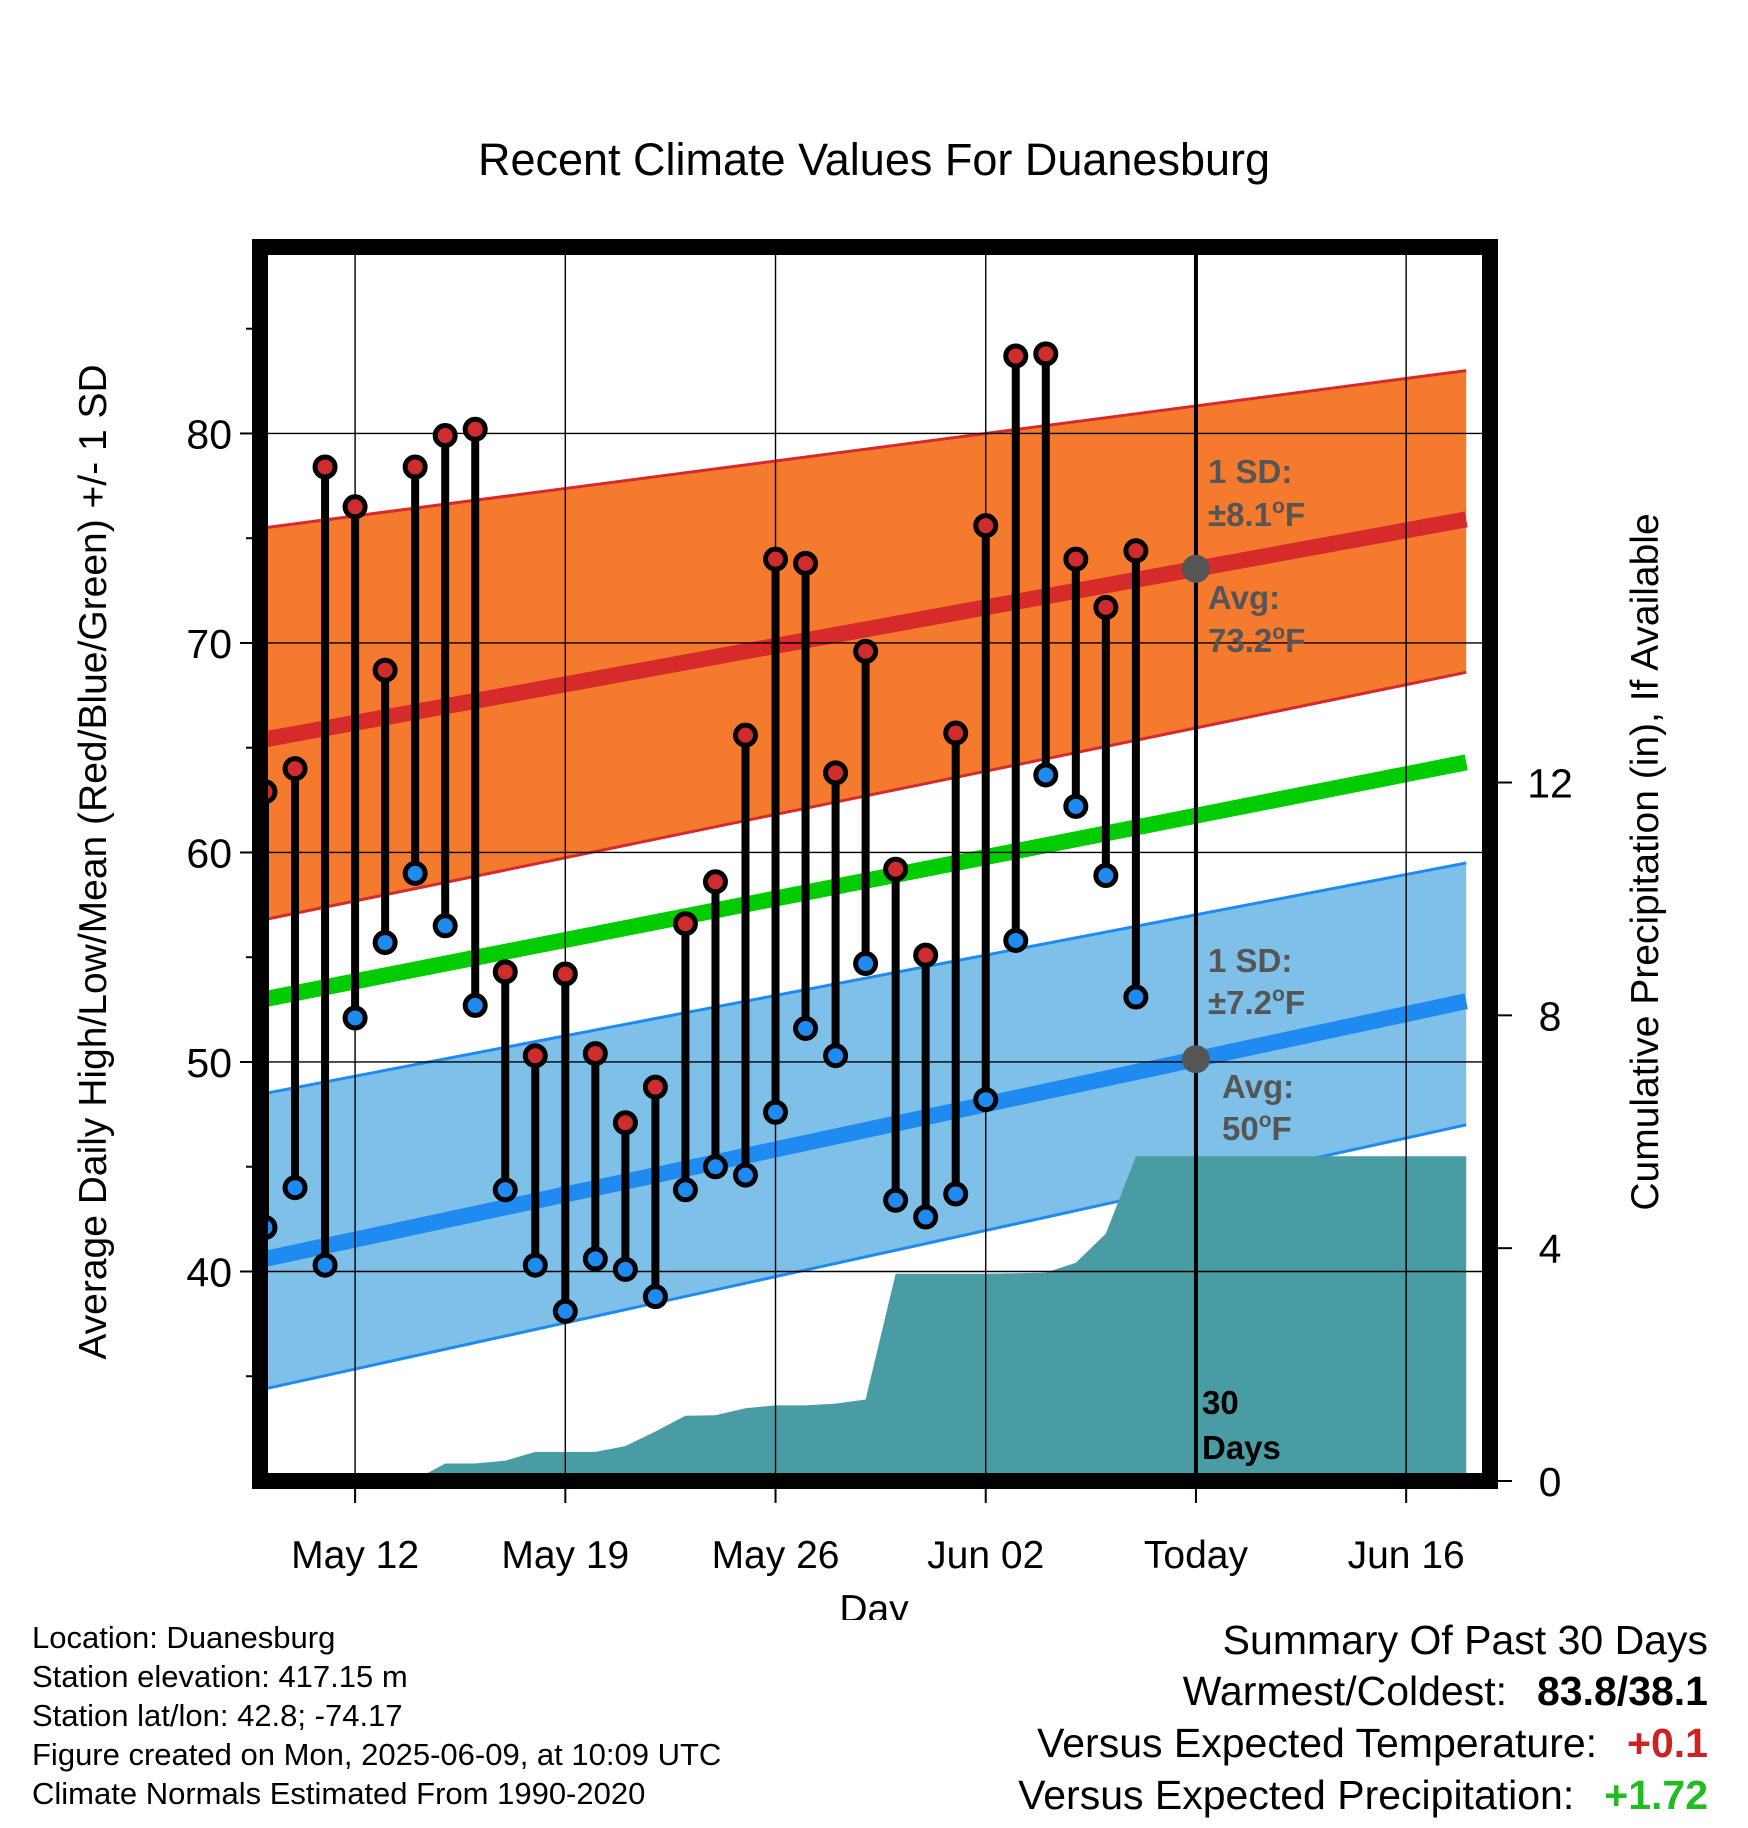  Describe the element at coordinates (1244, 597) in the screenshot. I see `high-avg-label: Avg:` at that location.